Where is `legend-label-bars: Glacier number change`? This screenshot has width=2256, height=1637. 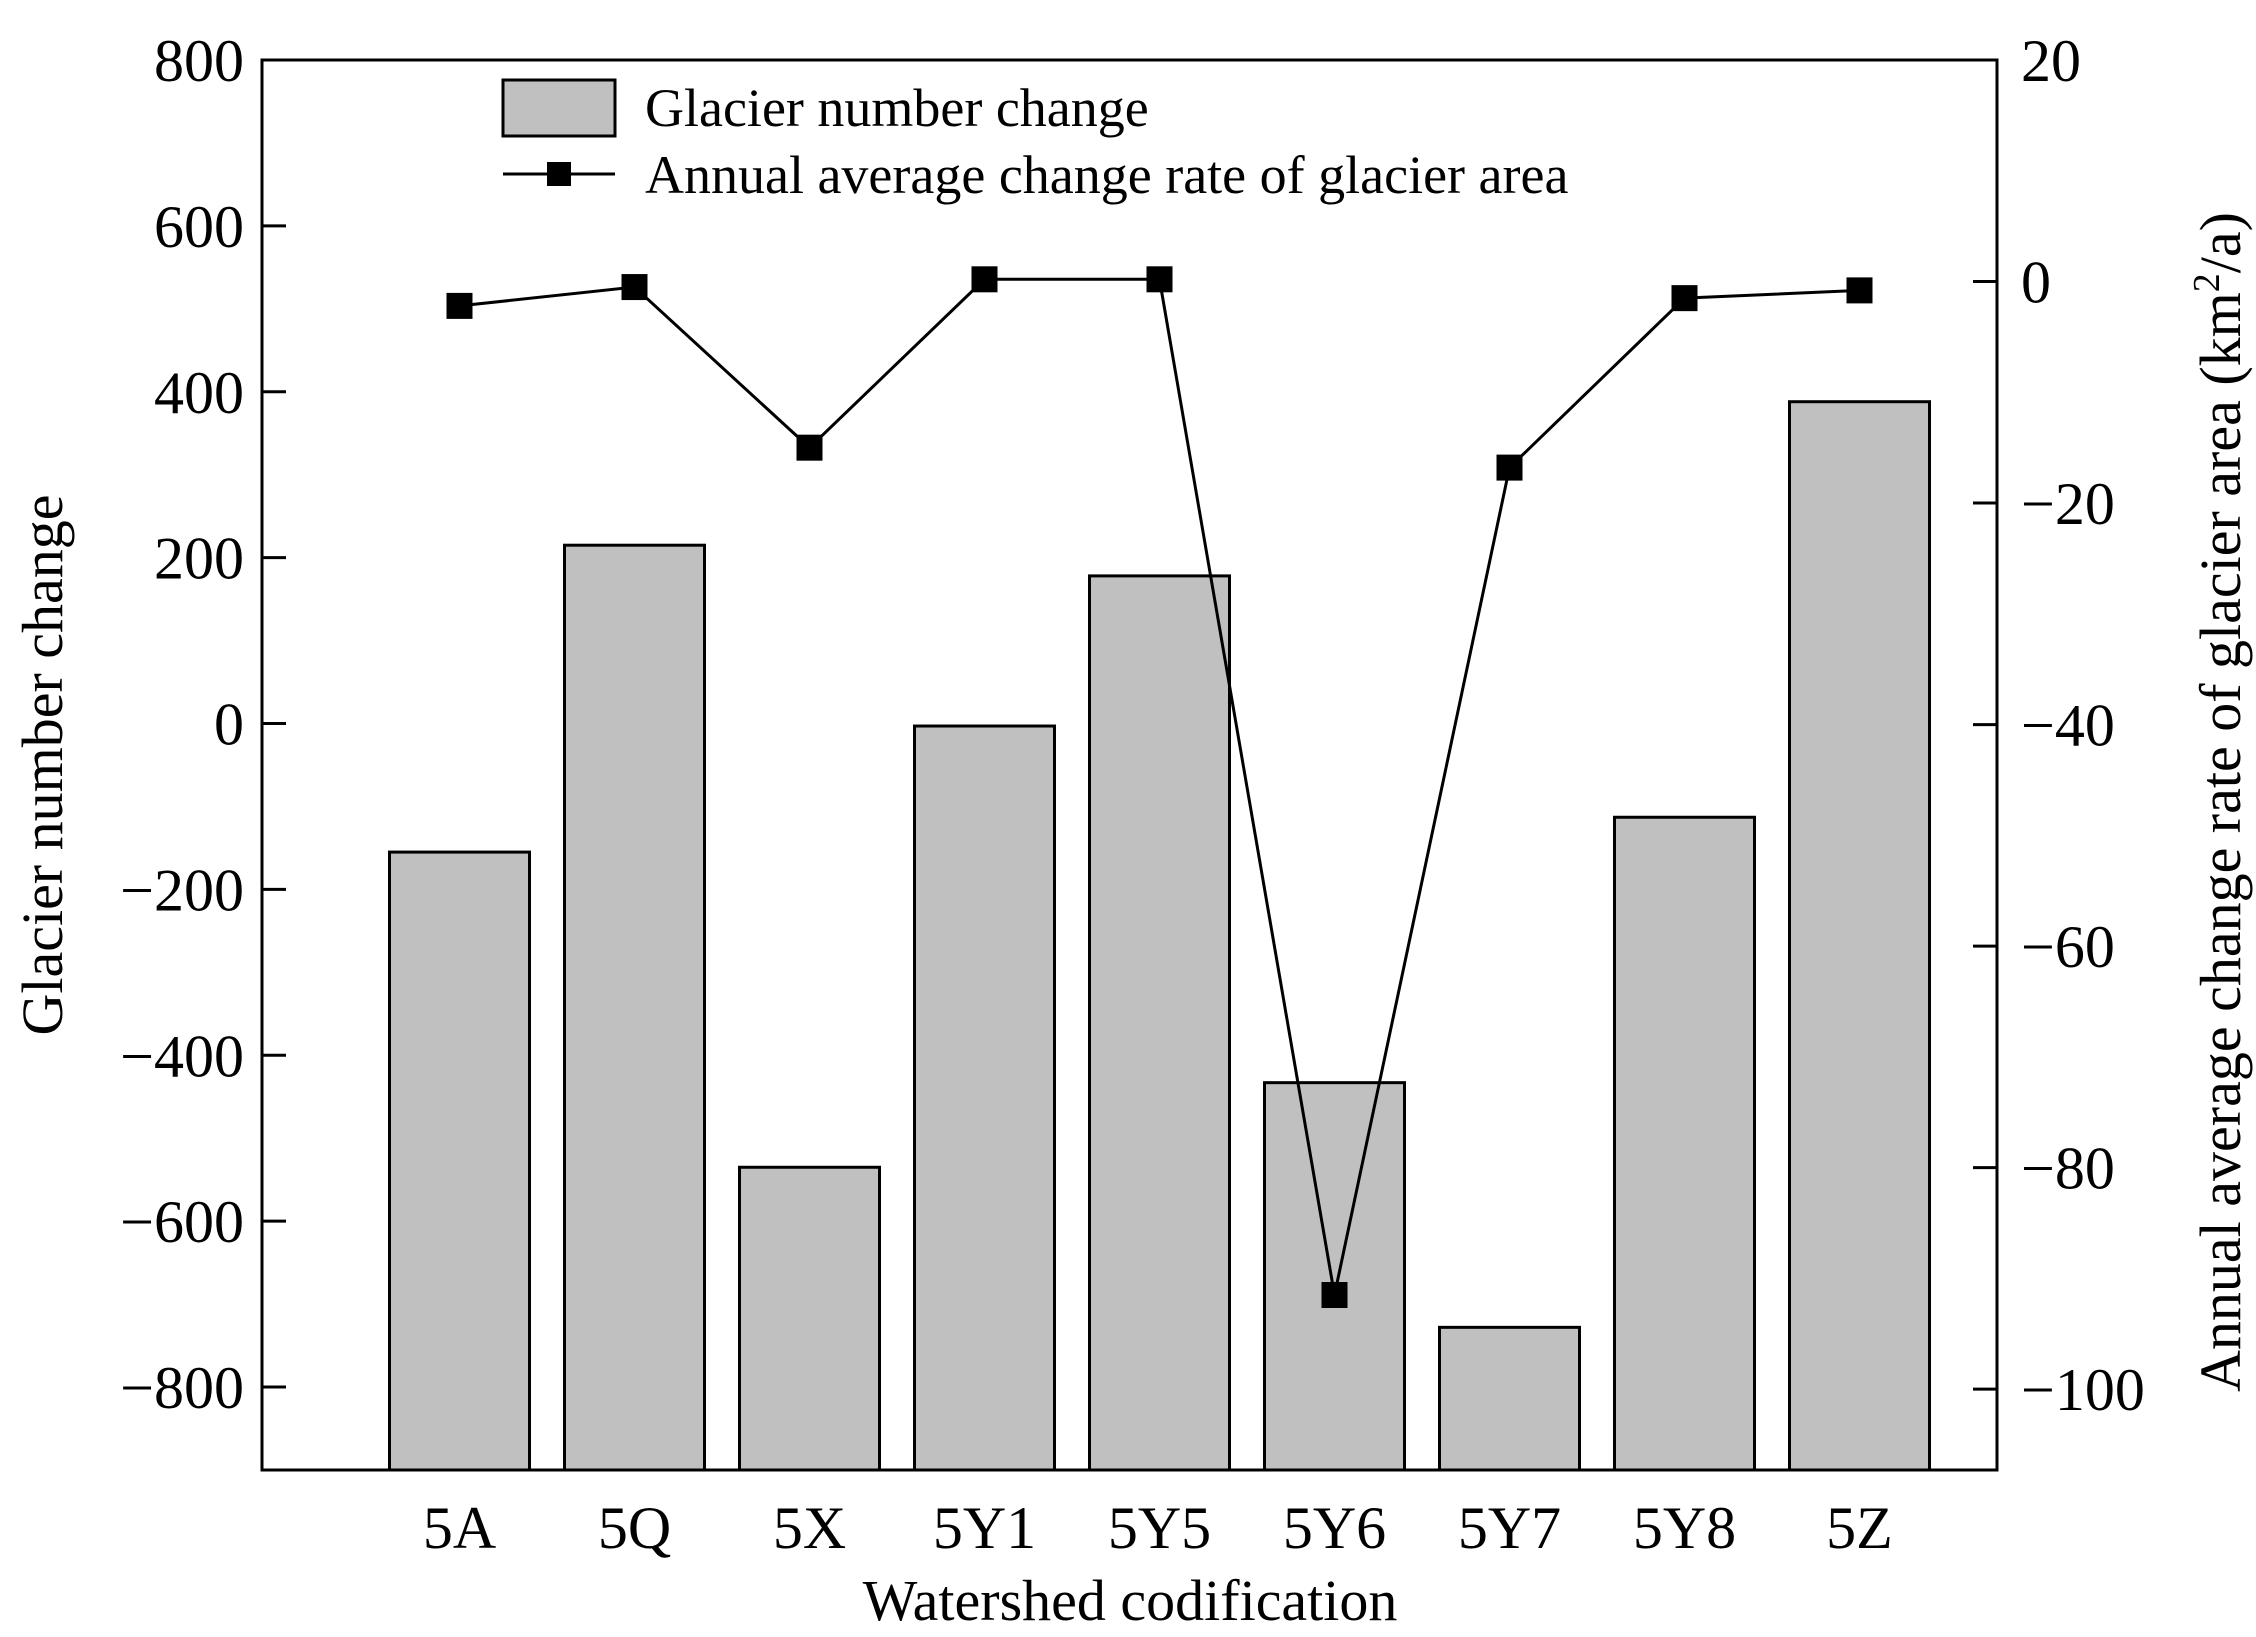
legend-label-bars: Glacier number change is located at coordinates (897, 108).